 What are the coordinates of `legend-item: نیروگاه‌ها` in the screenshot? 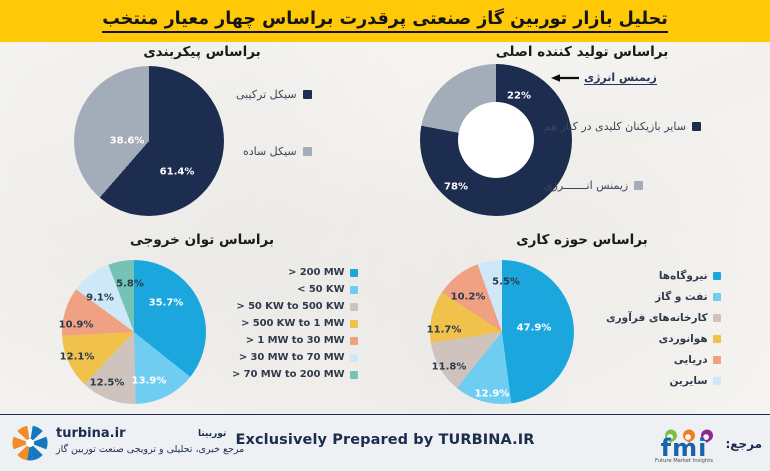 It's located at (663, 276).